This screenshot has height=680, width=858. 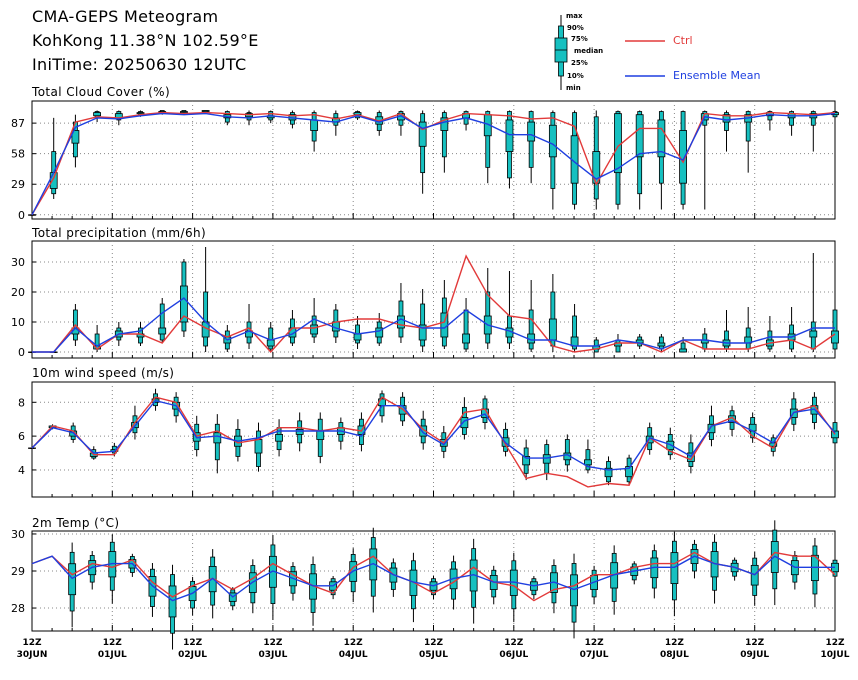 What do you see at coordinates (609, 52) in the screenshot?
I see `legend-box-key` at bounding box center [609, 52].